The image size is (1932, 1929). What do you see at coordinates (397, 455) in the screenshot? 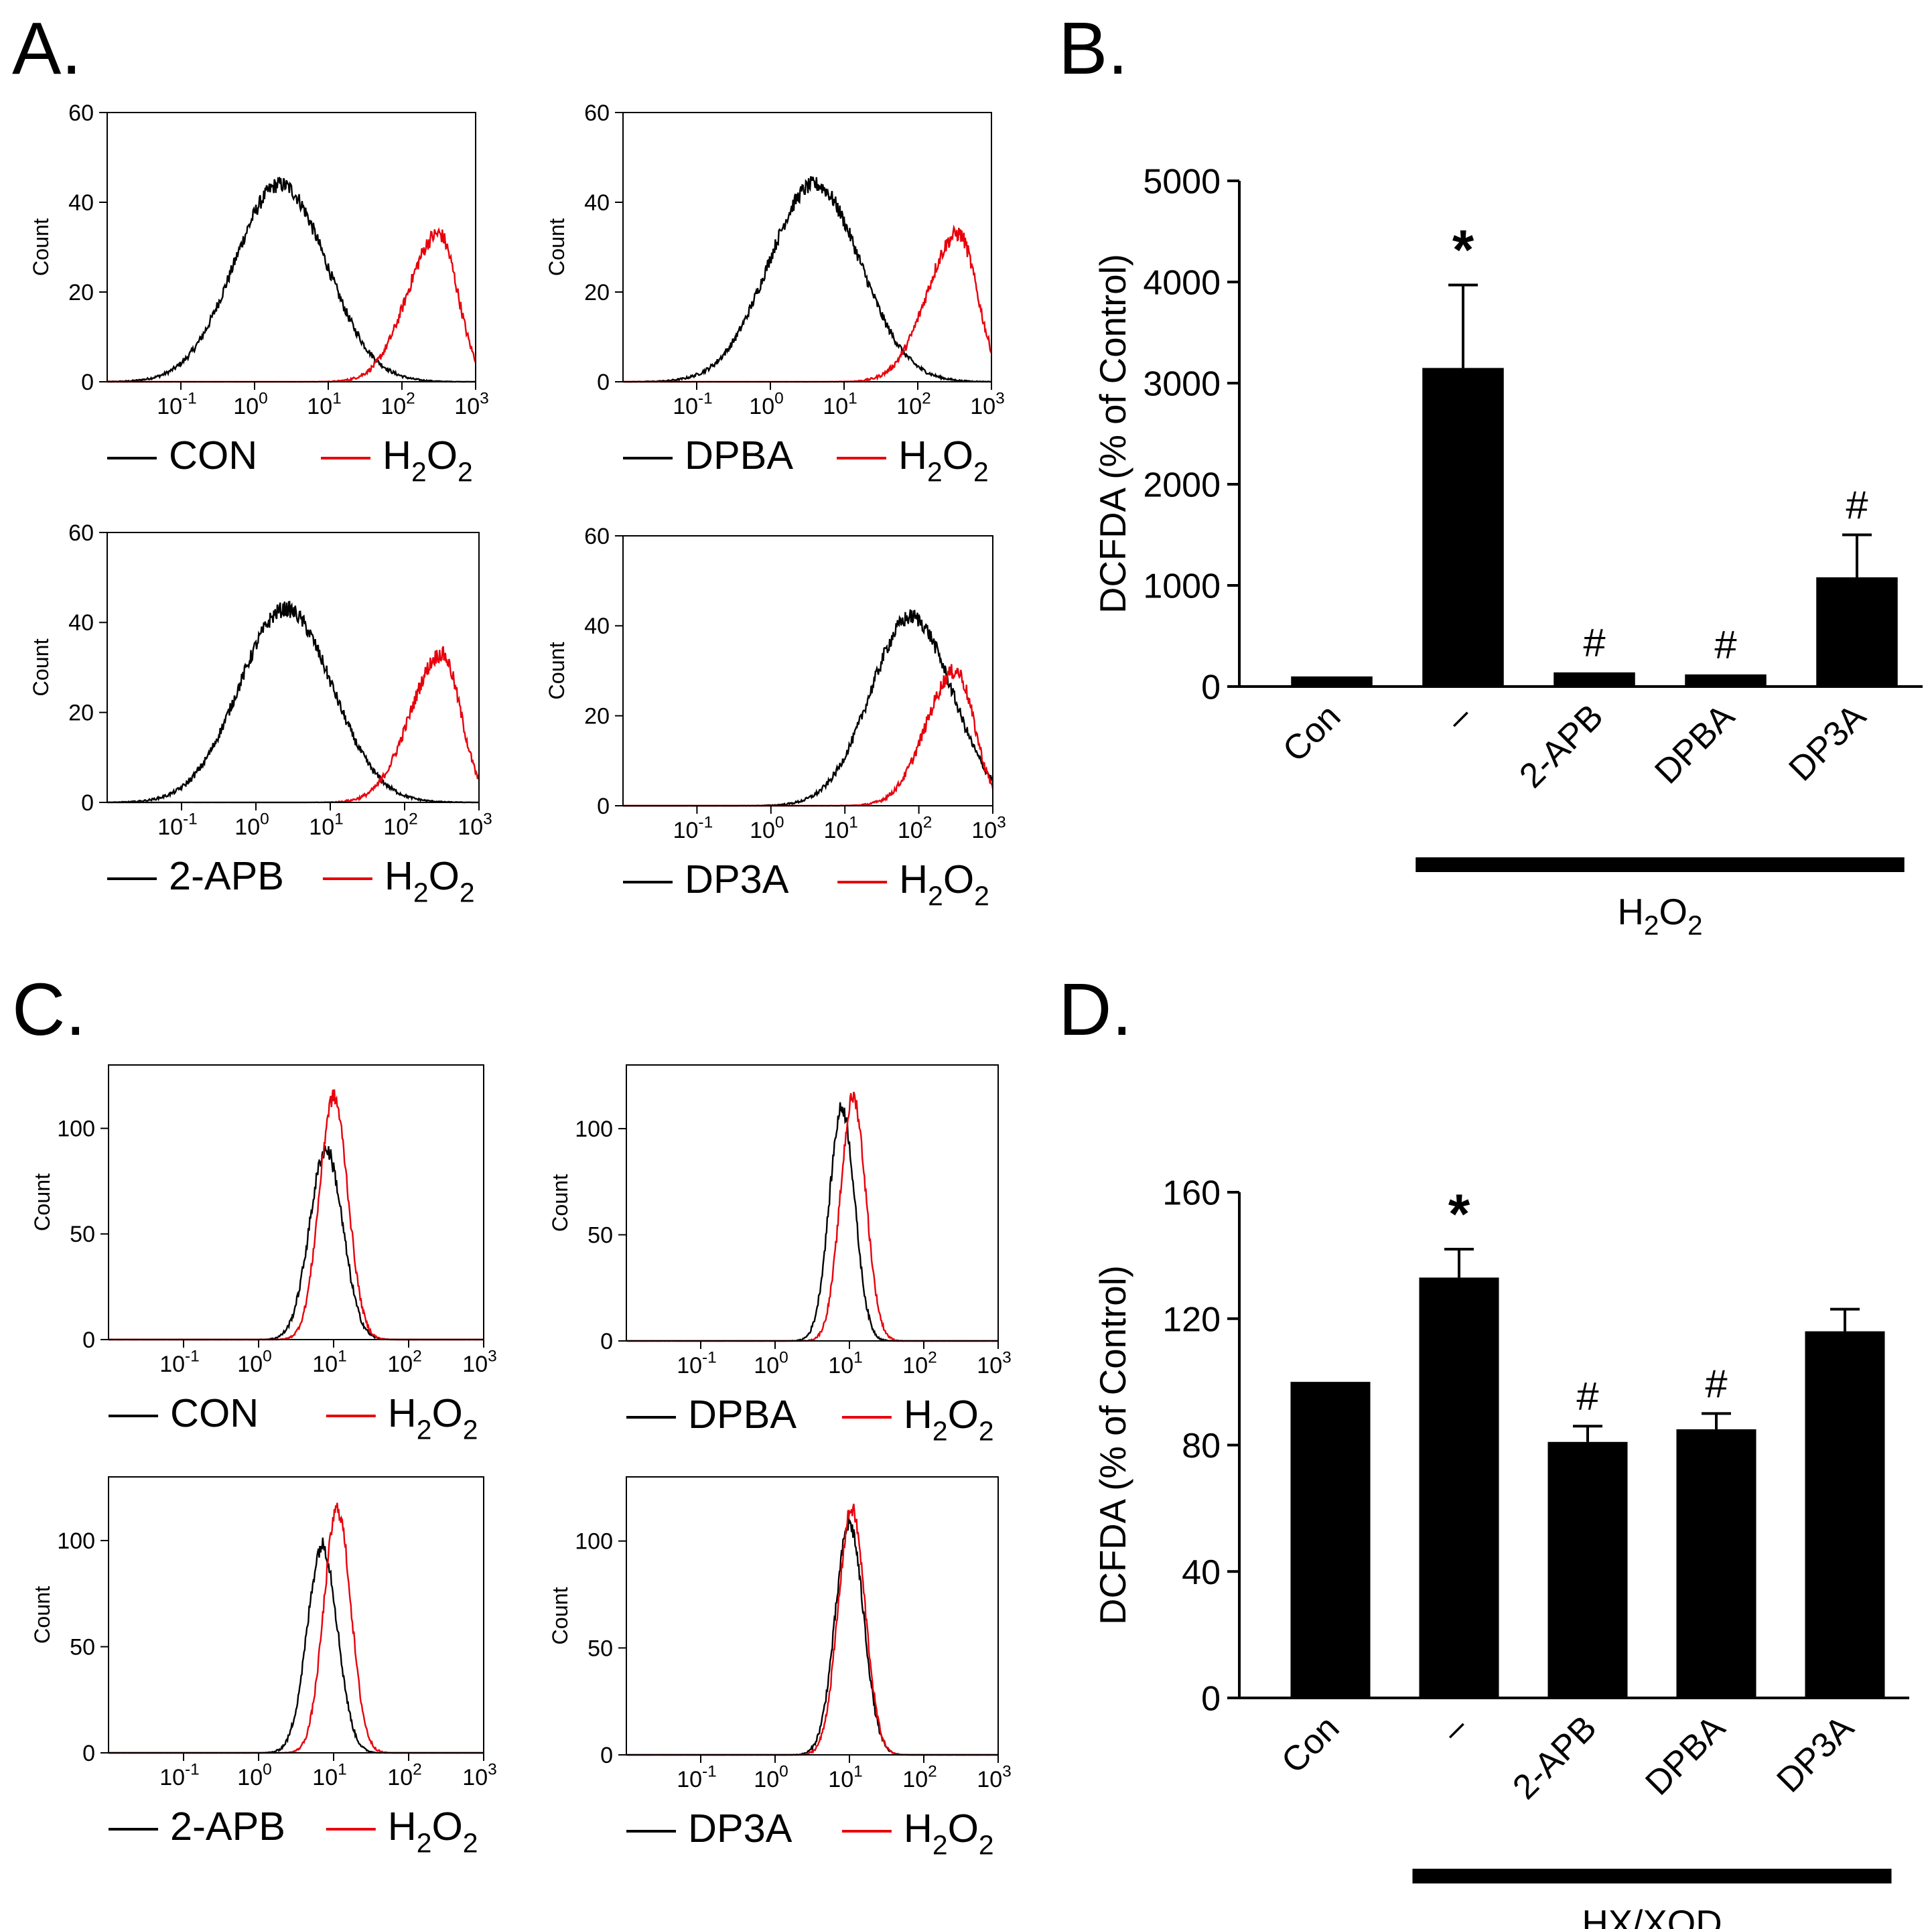
I see `legend-h: H` at bounding box center [397, 455].